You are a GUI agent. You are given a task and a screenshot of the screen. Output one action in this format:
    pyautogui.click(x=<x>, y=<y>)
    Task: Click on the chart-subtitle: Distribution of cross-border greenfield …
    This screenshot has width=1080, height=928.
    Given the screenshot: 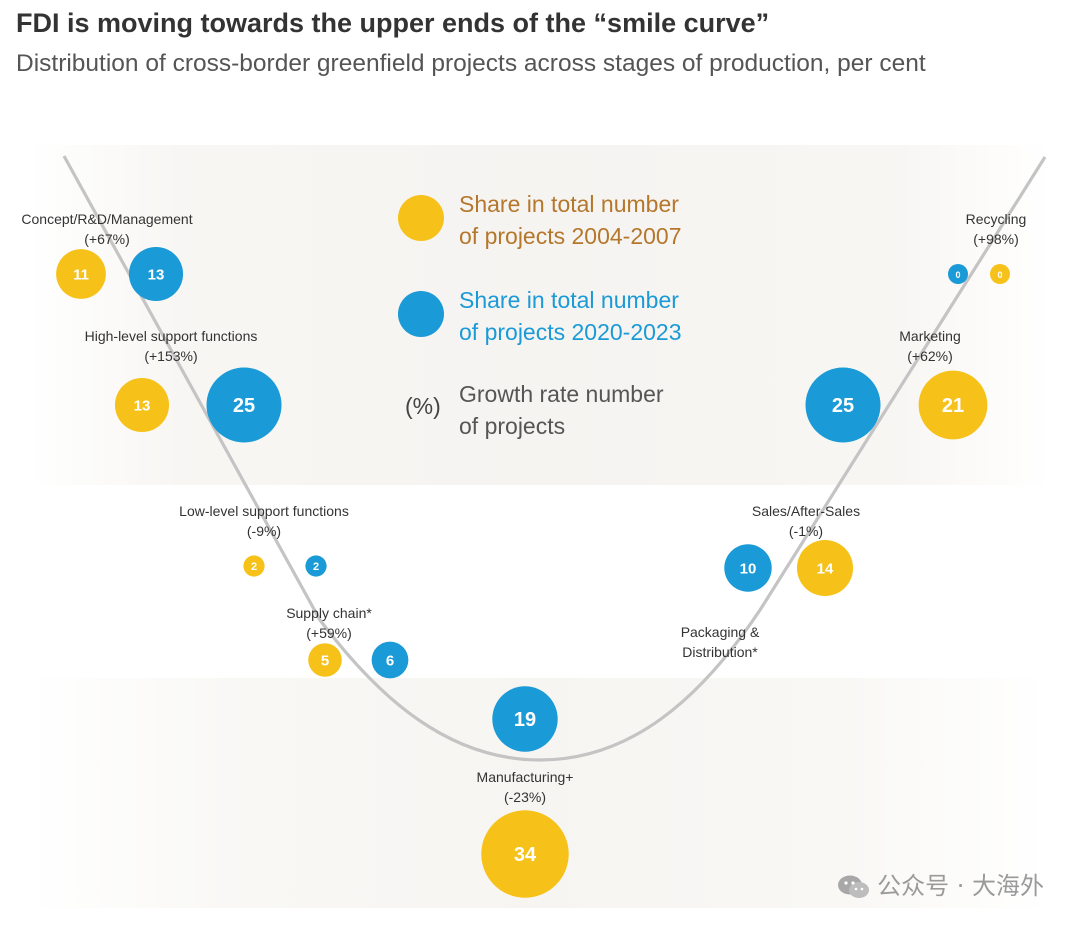 What is the action you would take?
    pyautogui.click(x=471, y=63)
    